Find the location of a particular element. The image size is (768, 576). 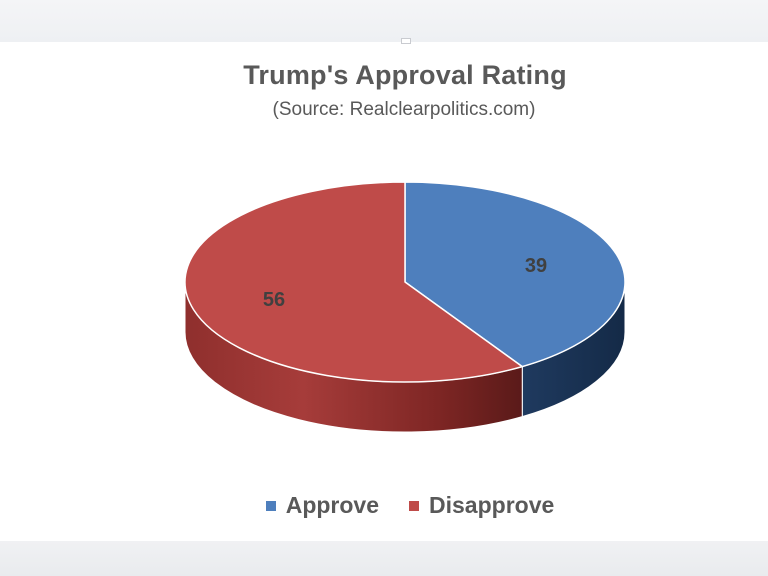

legend: Approve Disapprove is located at coordinates (384, 505).